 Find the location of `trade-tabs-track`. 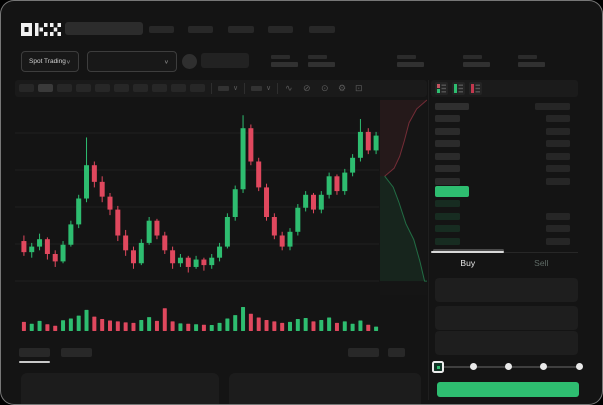

trade-tabs-track is located at coordinates (504, 252).